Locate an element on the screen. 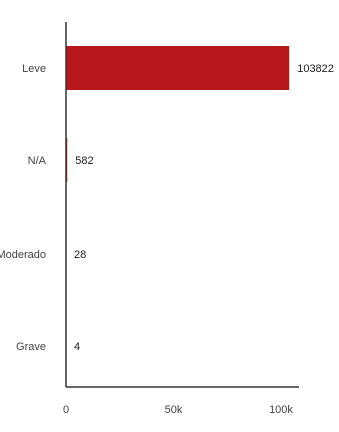  x-tick-label: 0 is located at coordinates (66, 410).